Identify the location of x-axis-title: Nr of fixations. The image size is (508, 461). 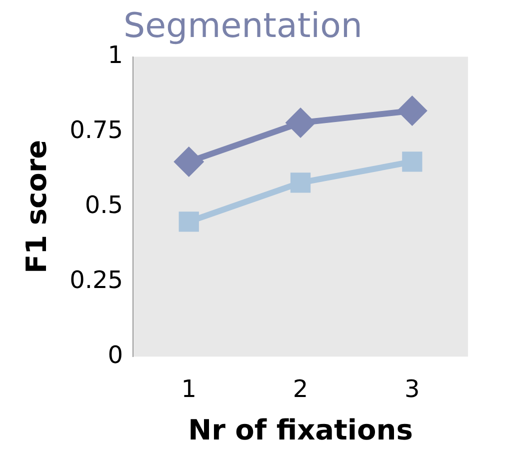
(300, 429).